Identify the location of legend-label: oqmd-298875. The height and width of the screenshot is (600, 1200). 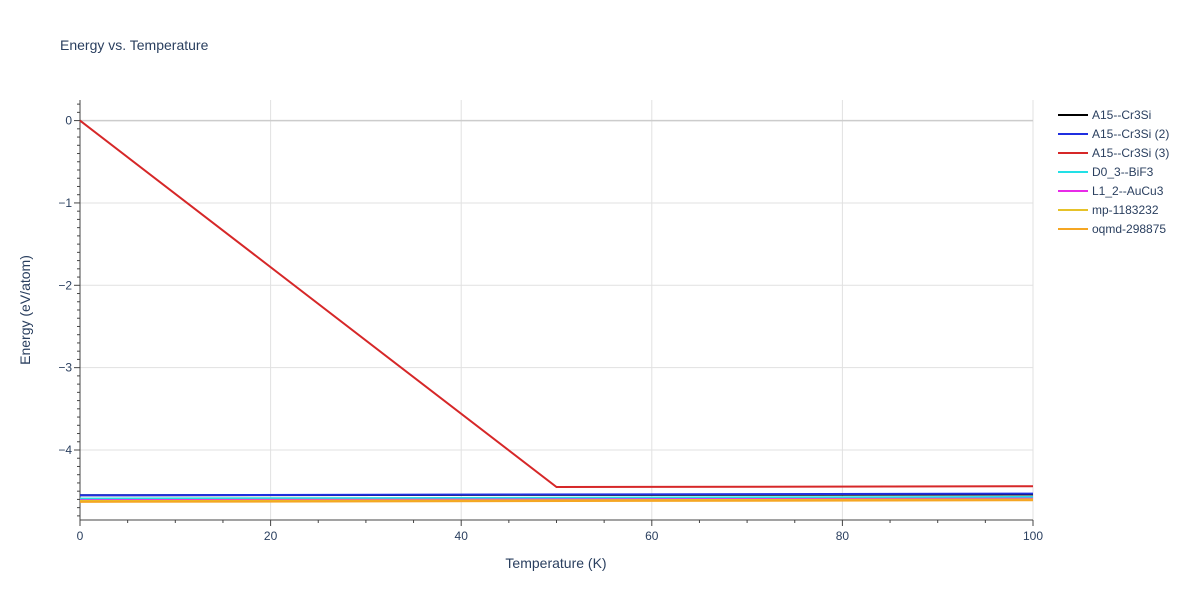
(1129, 229).